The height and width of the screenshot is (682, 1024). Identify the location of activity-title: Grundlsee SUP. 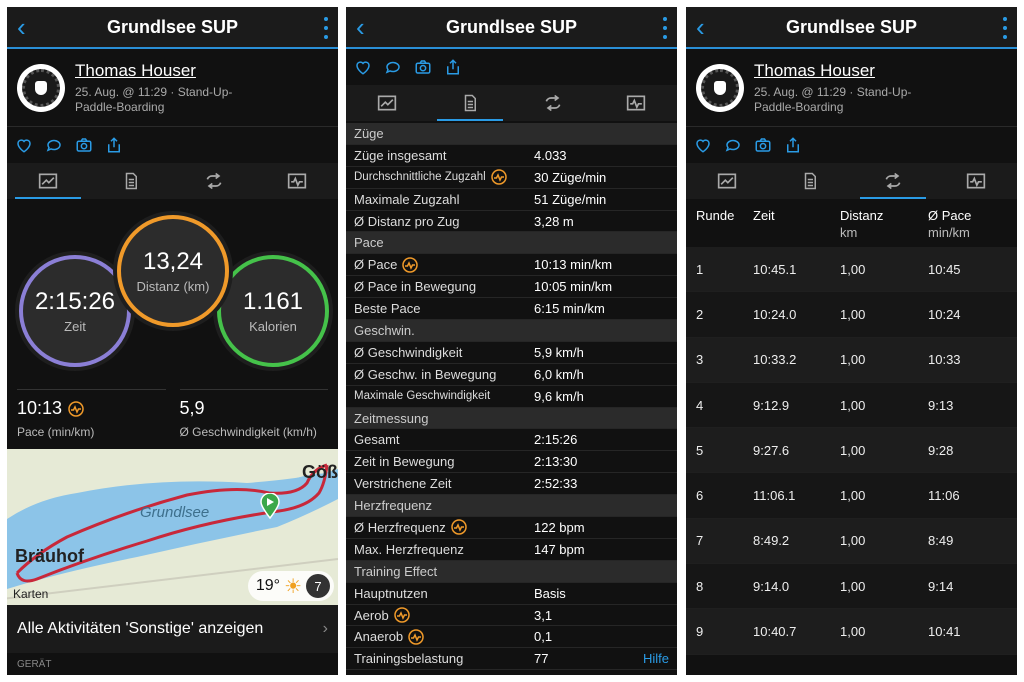
(172, 26).